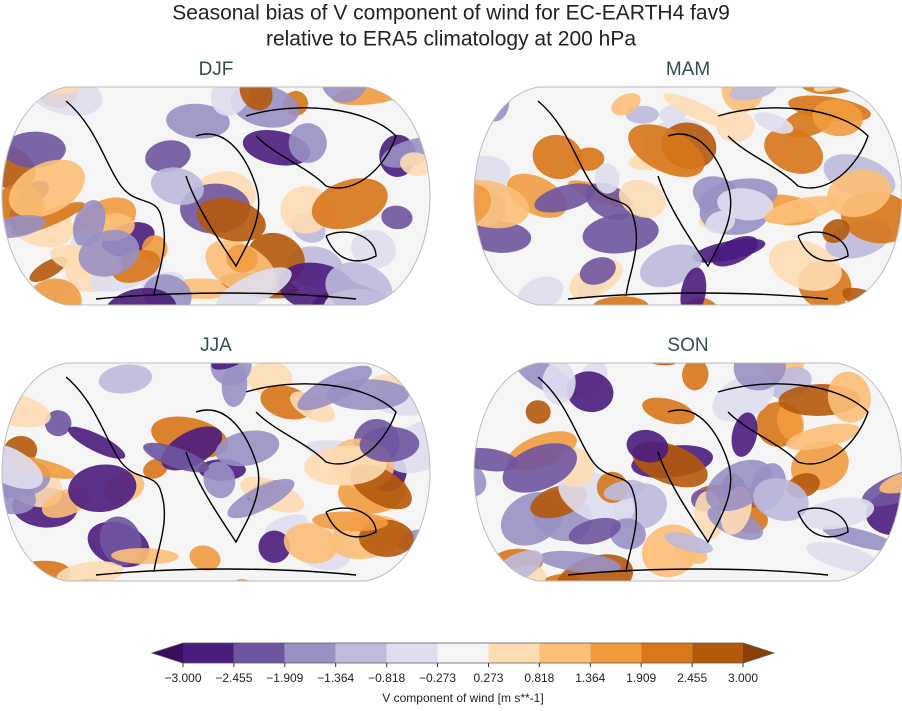 This screenshot has width=902, height=711. Describe the element at coordinates (758, 653) in the screenshot. I see `colorbar-extend-high` at that location.